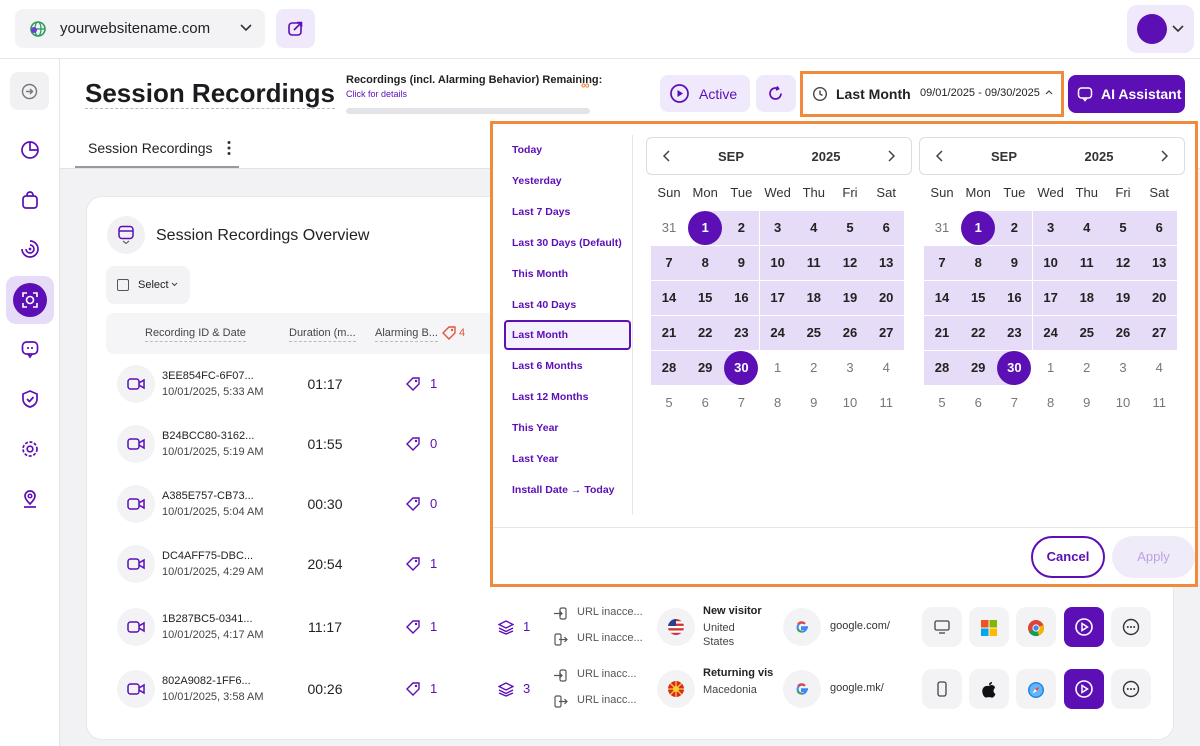  I want to click on feedback-icon, so click(30, 349).